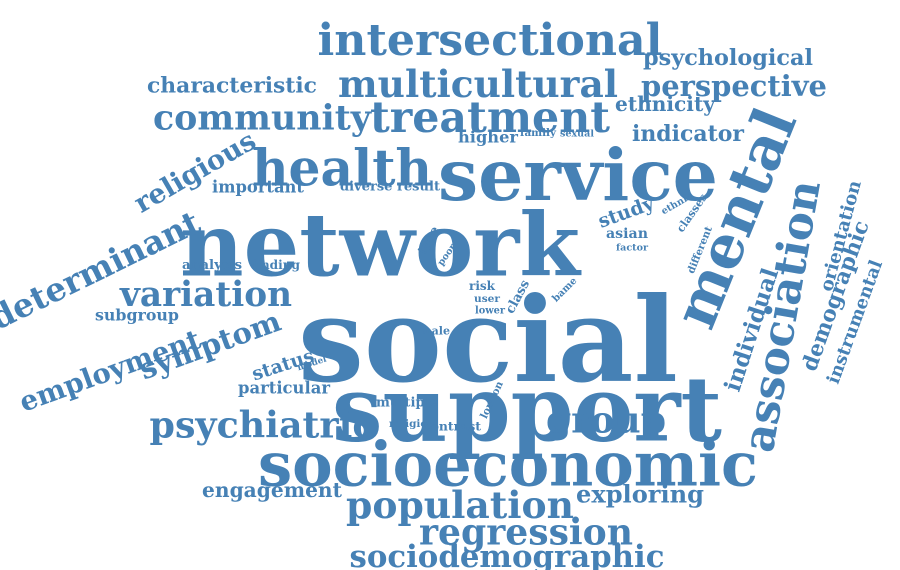  What do you see at coordinates (488, 340) in the screenshot?
I see `word-social: social` at bounding box center [488, 340].